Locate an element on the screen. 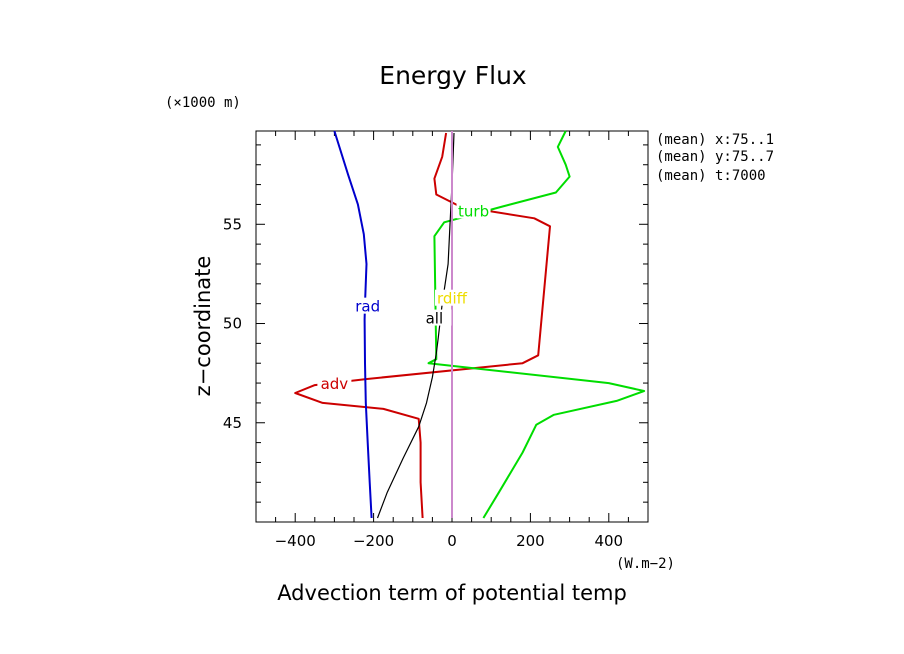 Image resolution: width=904 pixels, height=654 pixels. chart-title: Energy Flux is located at coordinates (452, 75).